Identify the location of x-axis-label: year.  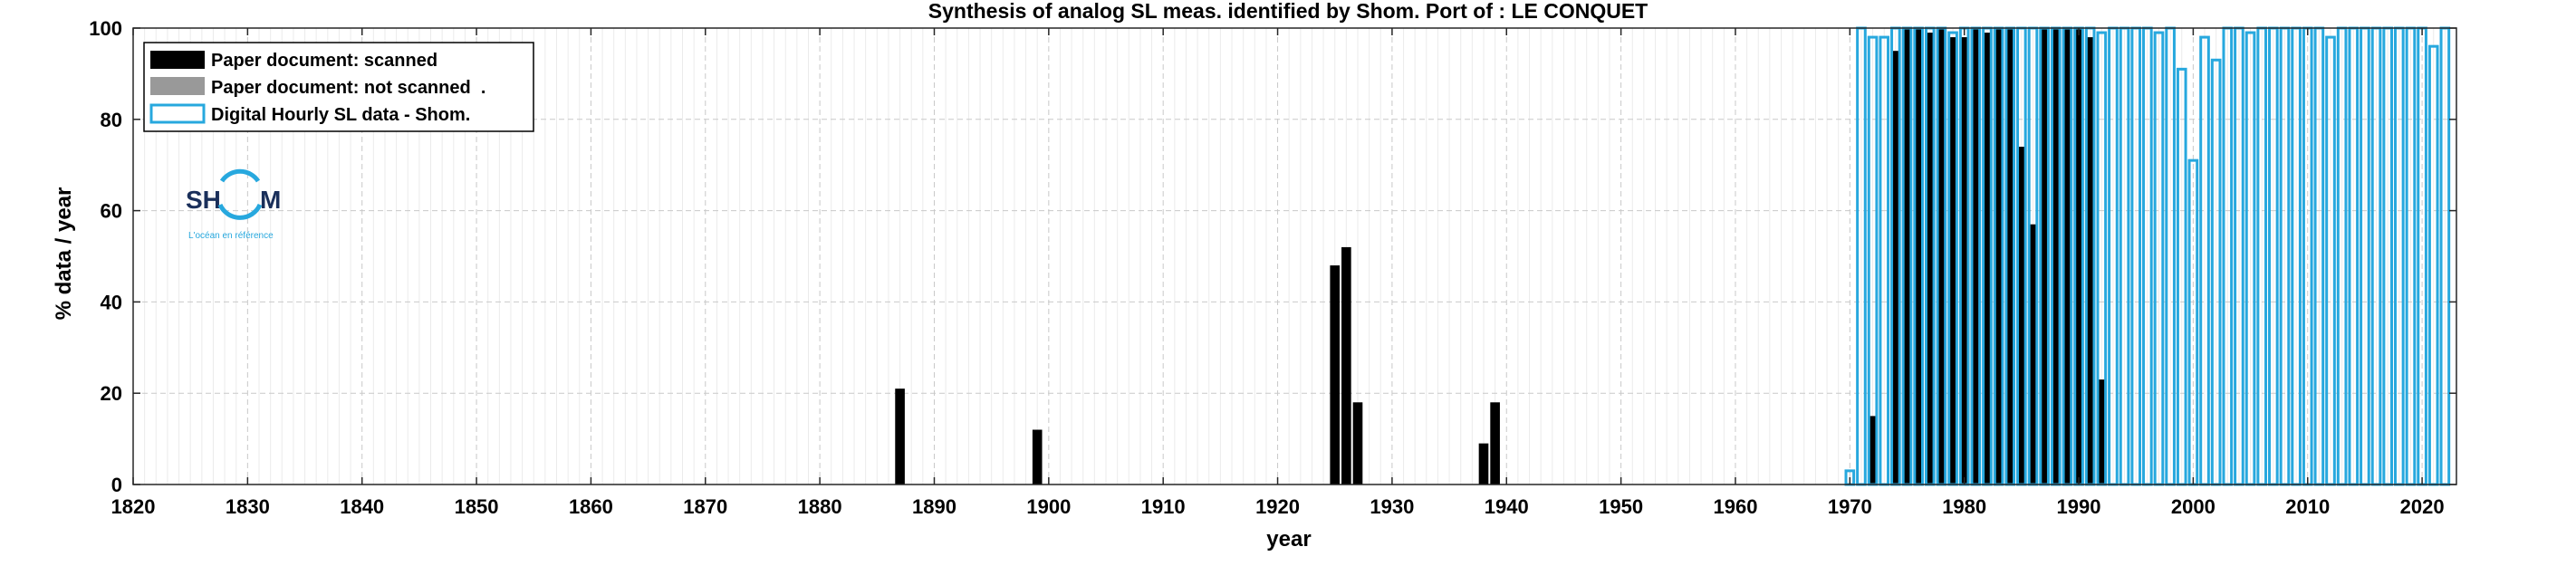
(1288, 539).